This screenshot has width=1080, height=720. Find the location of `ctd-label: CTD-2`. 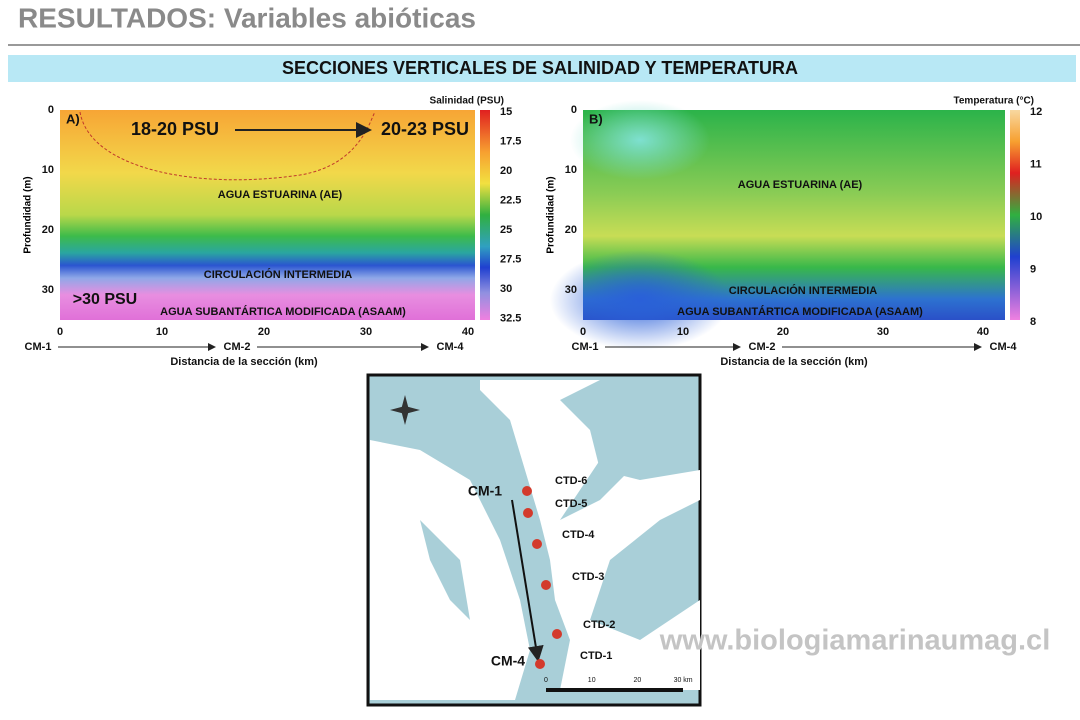

ctd-label: CTD-2 is located at coordinates (599, 625).